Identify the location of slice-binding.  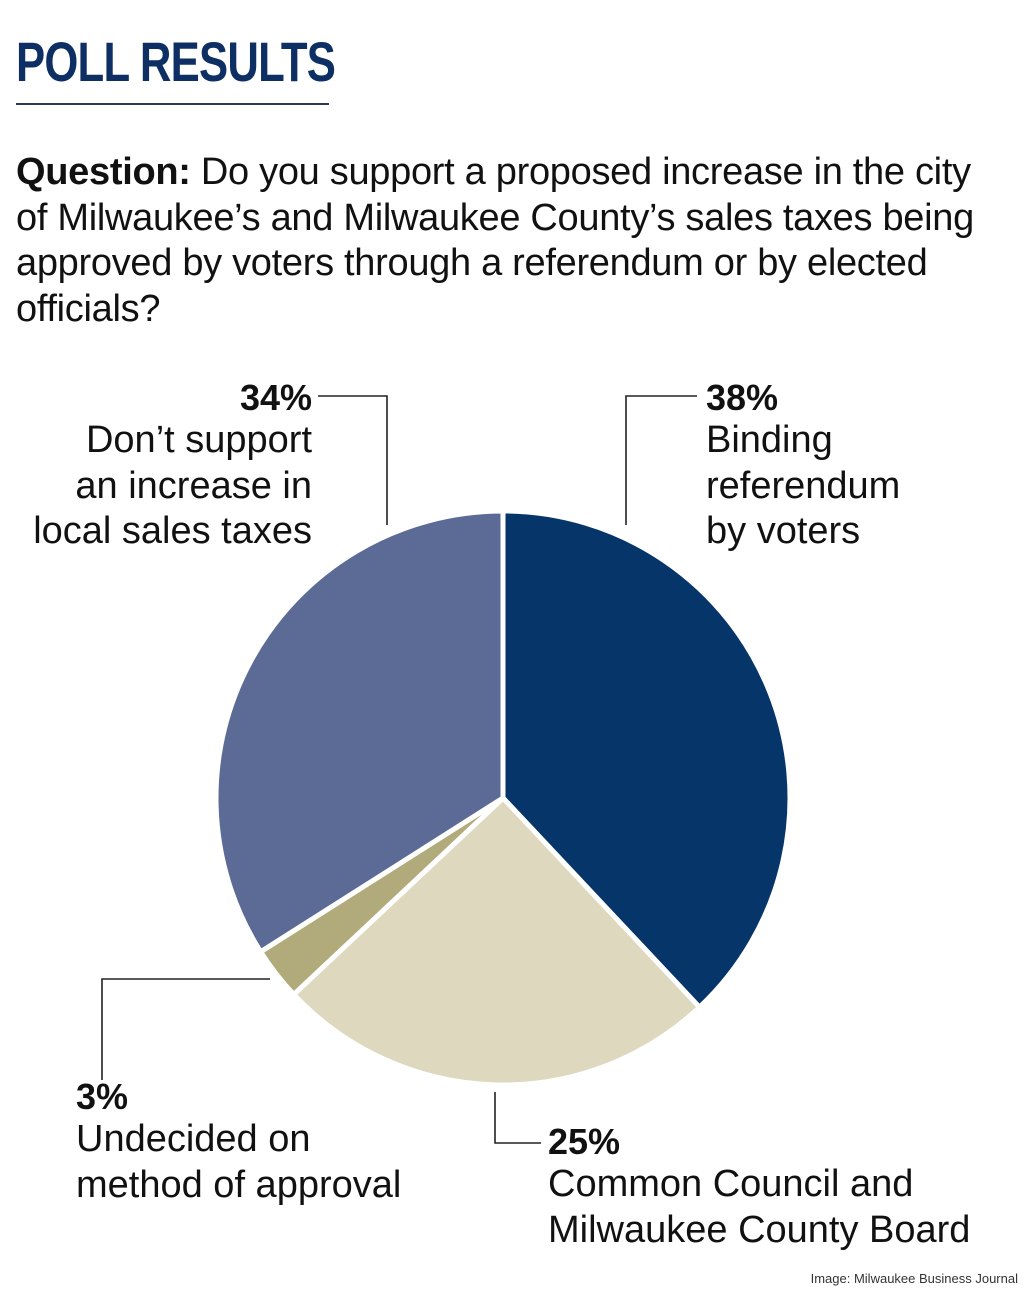
(646, 759).